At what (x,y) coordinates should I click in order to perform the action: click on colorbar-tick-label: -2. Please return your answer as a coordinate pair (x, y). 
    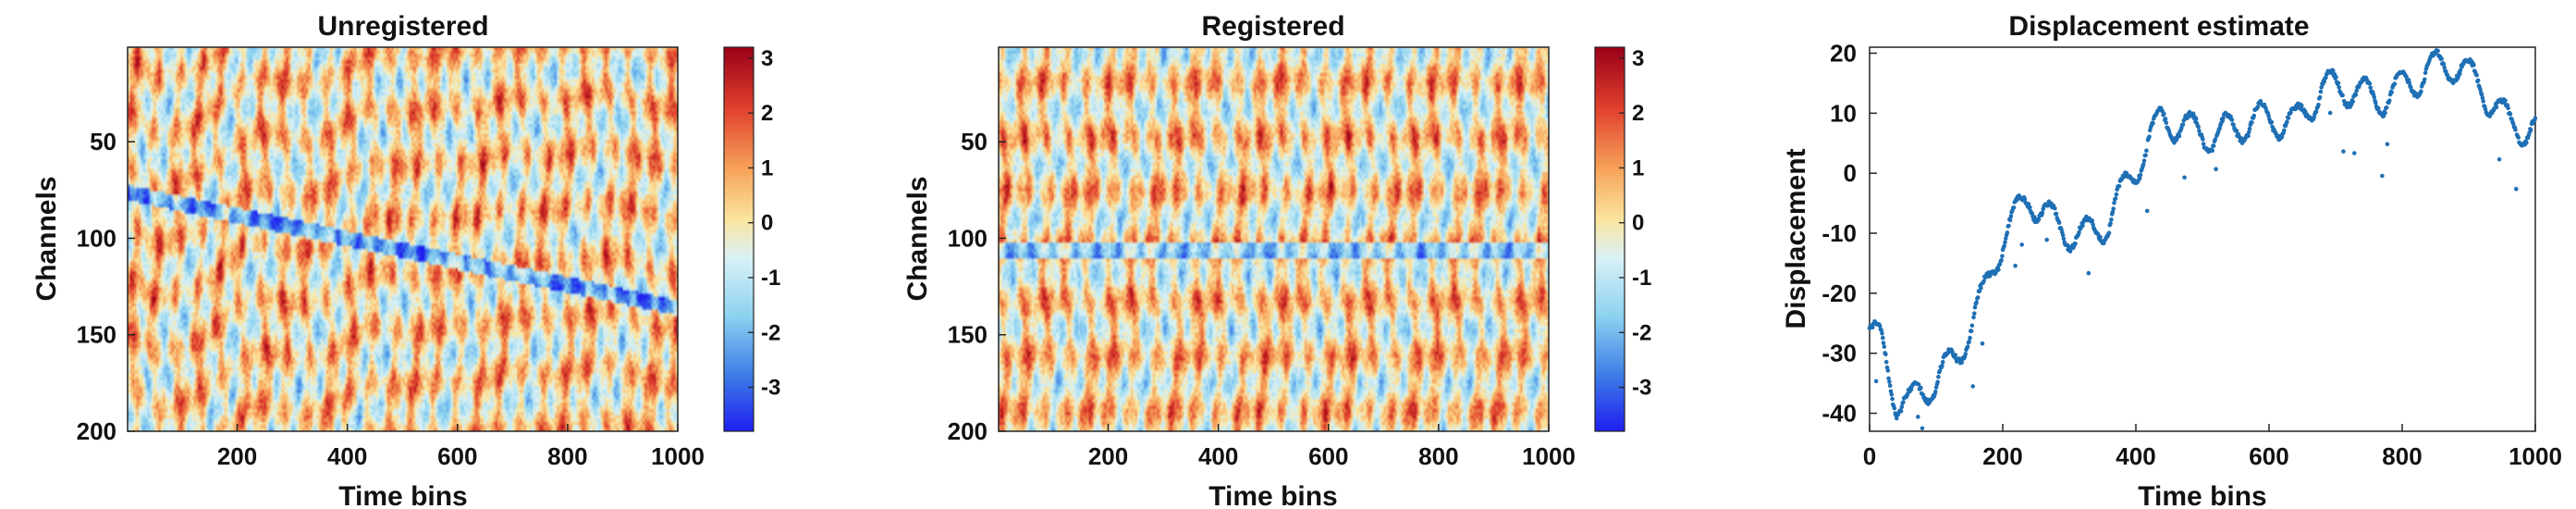
    Looking at the image, I should click on (770, 332).